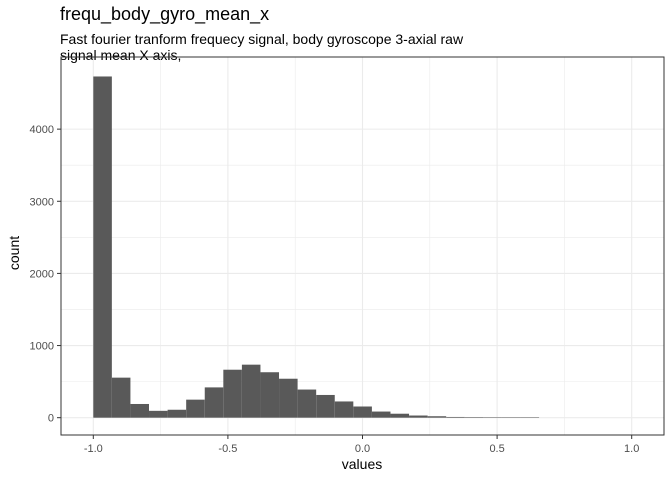 This screenshot has width=672, height=480. What do you see at coordinates (631, 449) in the screenshot?
I see `x-tick-label: 1.0` at bounding box center [631, 449].